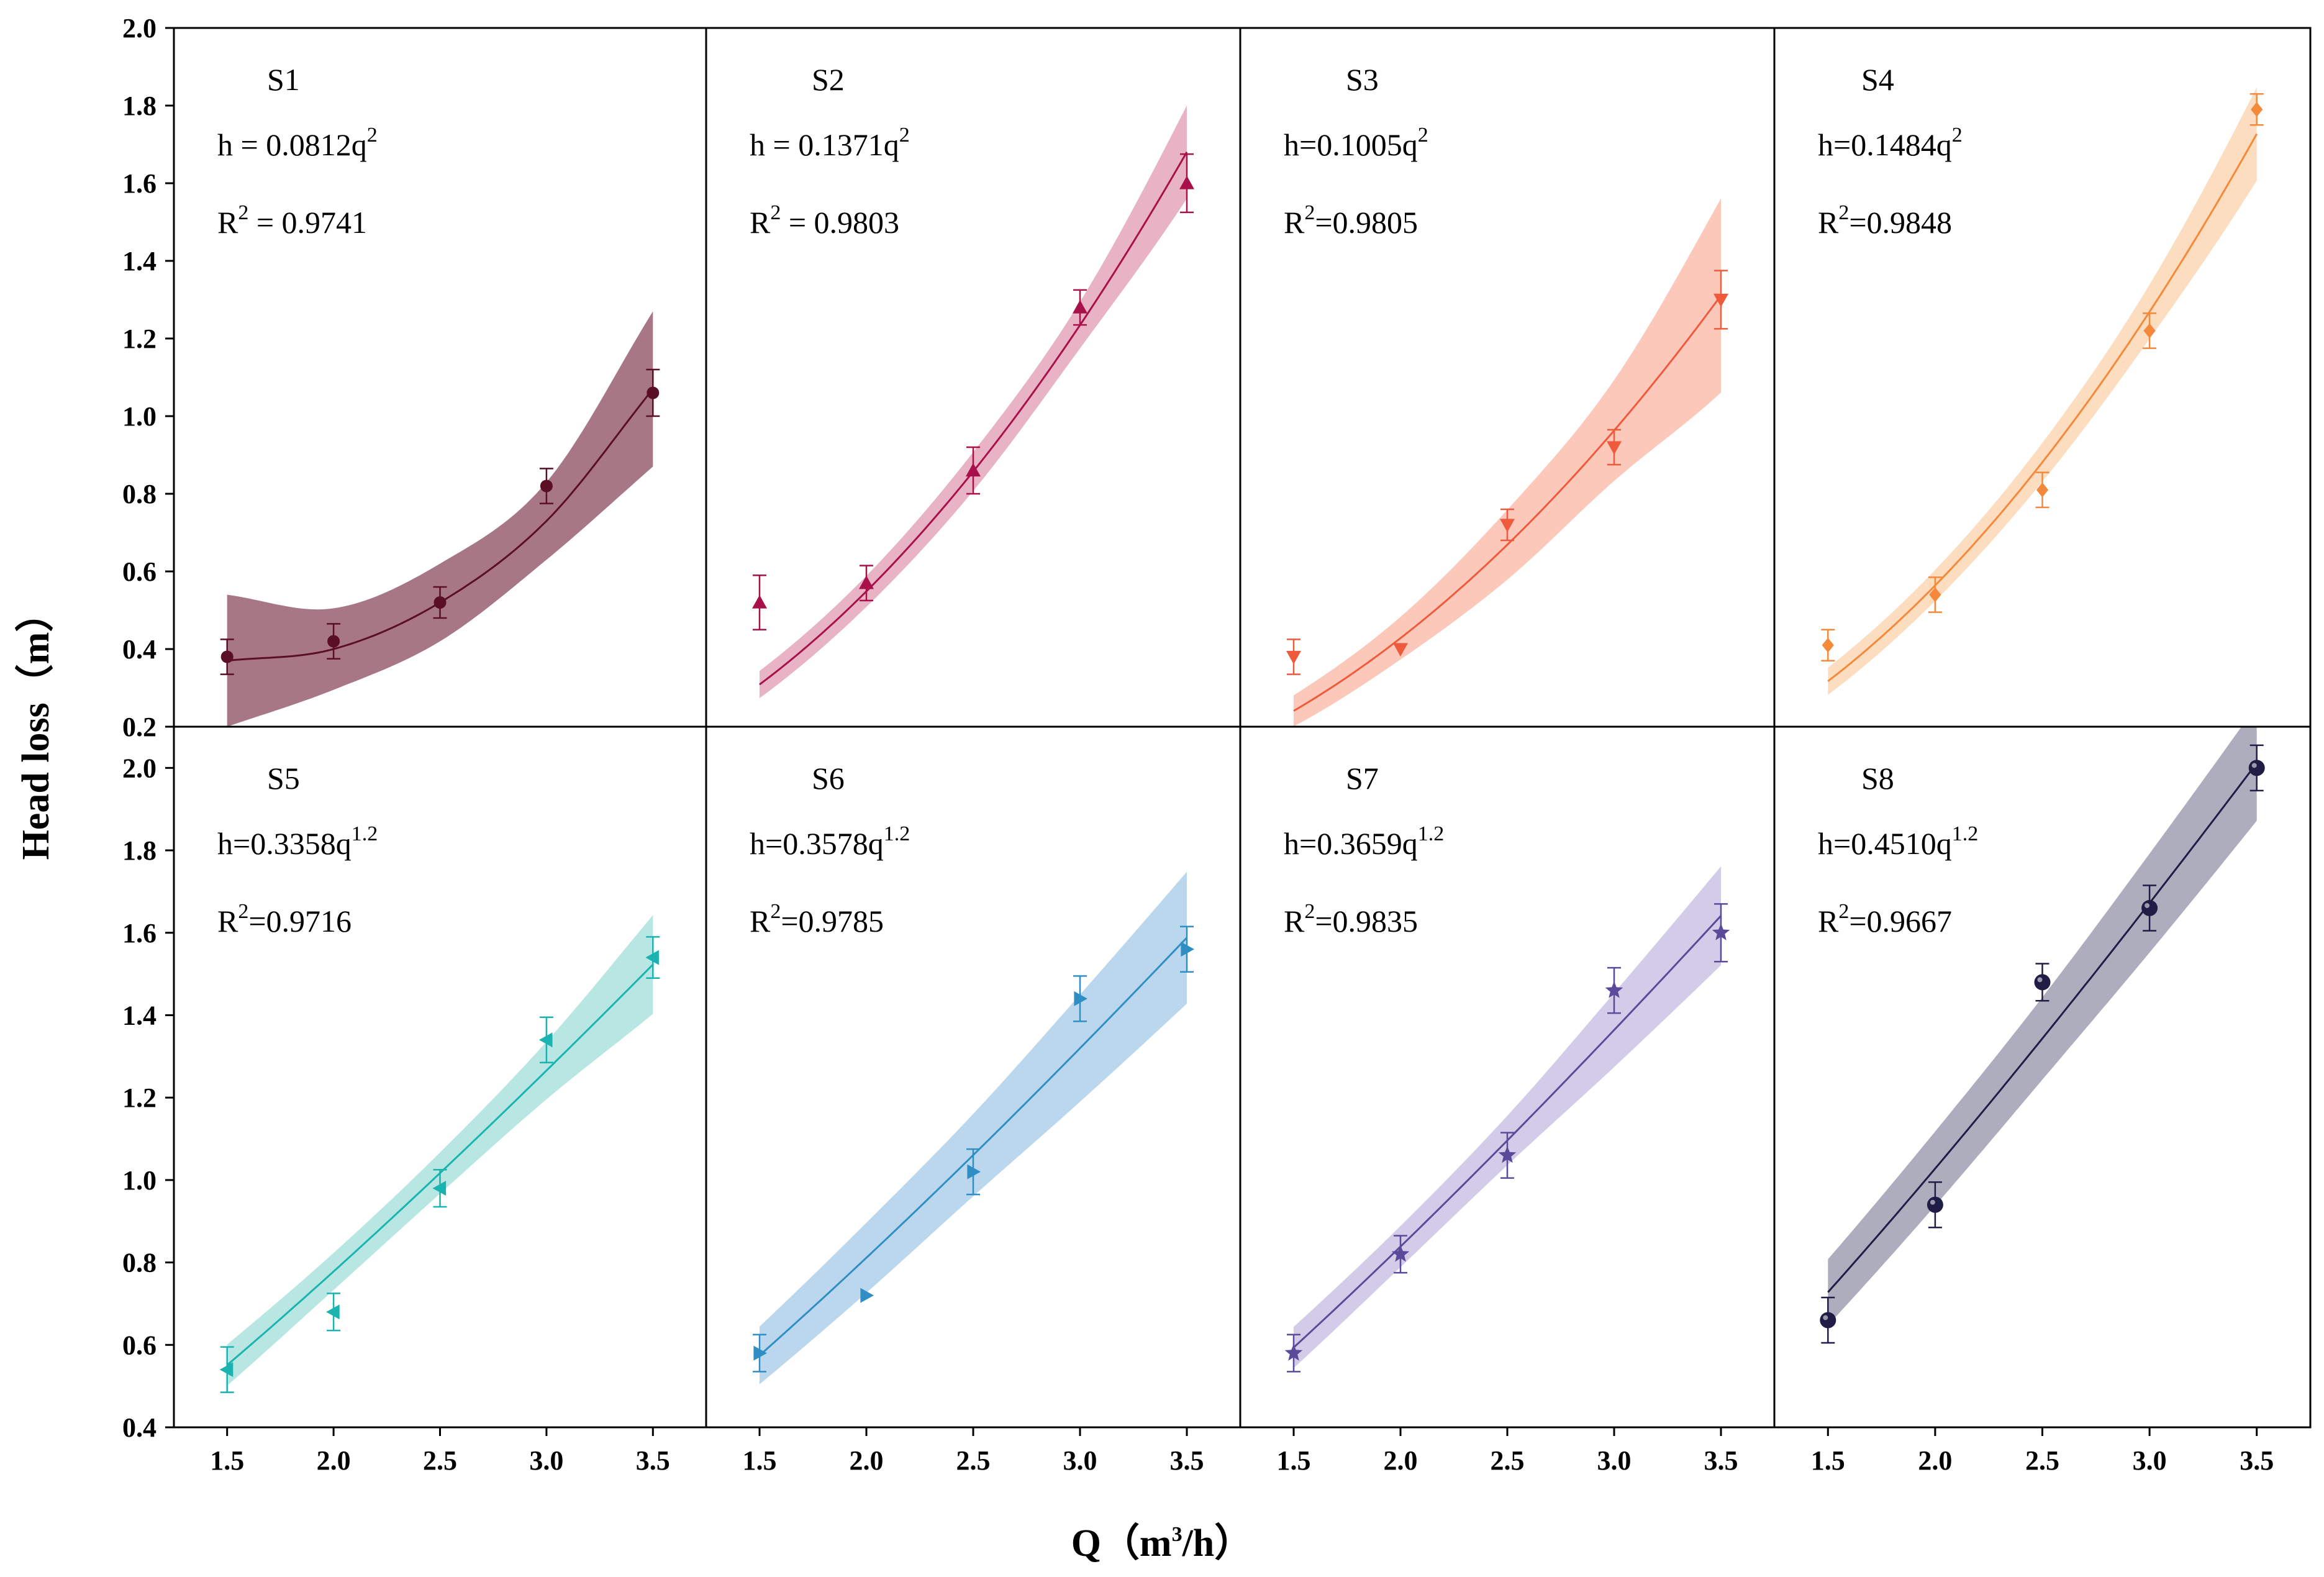  What do you see at coordinates (1878, 79) in the screenshot?
I see `panel-name: S4` at bounding box center [1878, 79].